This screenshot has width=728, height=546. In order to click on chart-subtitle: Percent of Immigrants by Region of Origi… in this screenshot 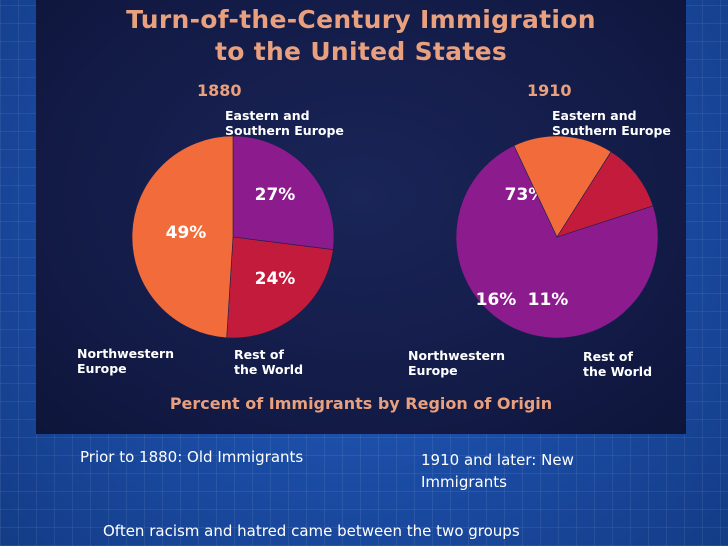, I will do `click(361, 403)`.